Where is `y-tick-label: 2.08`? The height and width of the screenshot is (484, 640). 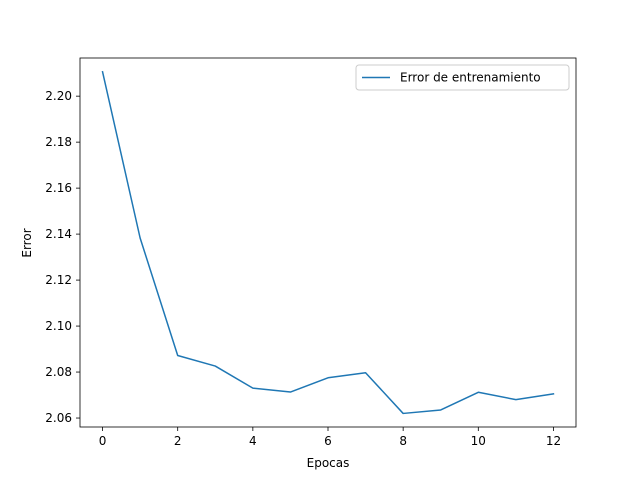
y-tick-label: 2.08 is located at coordinates (58, 372).